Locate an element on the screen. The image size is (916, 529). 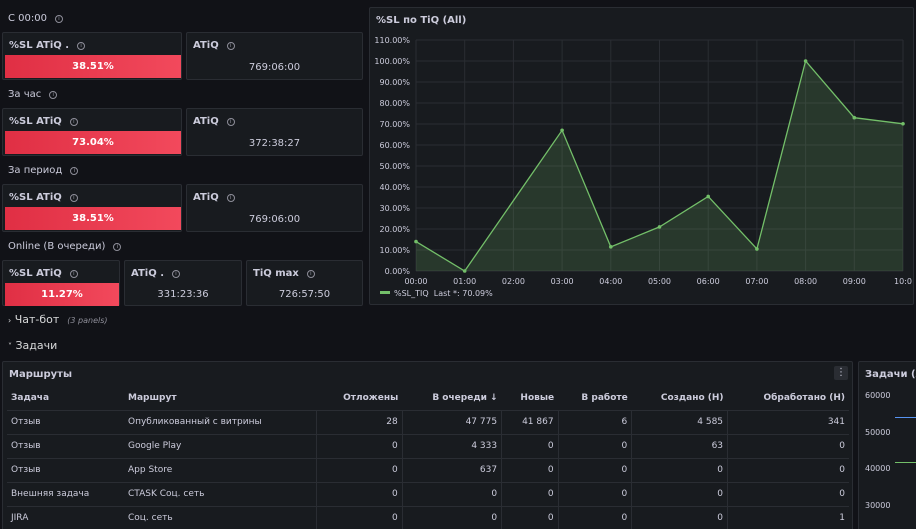
legend-swatch is located at coordinates (385, 292).